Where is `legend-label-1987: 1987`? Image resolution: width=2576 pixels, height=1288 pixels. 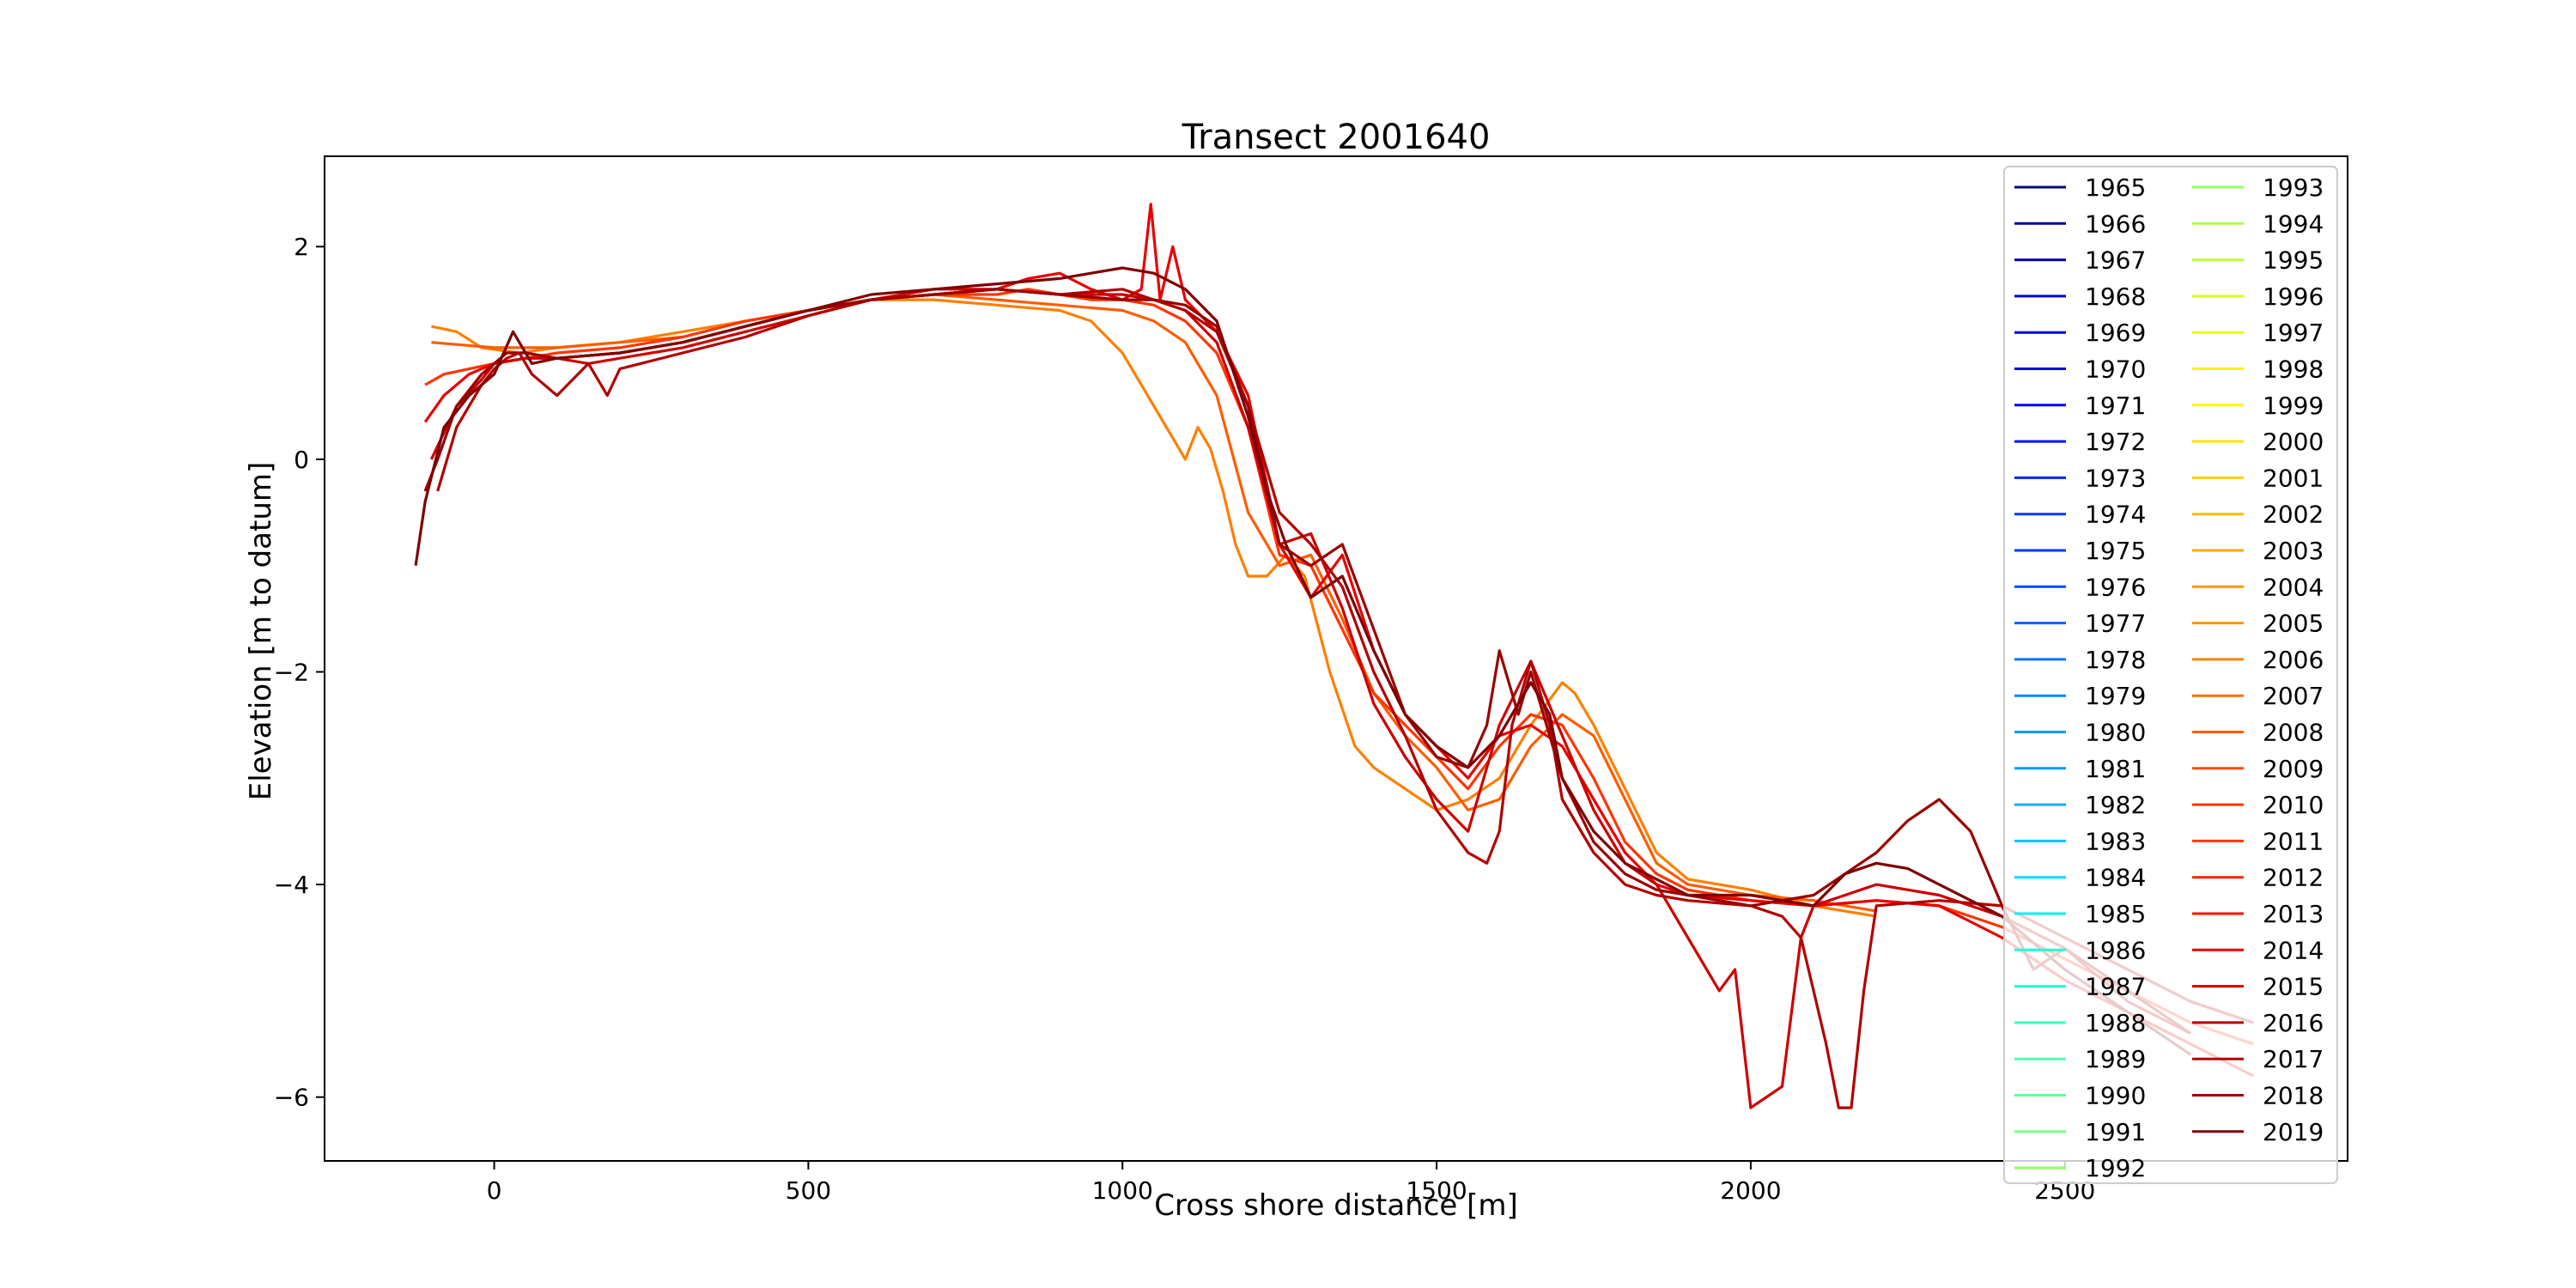 legend-label-1987: 1987 is located at coordinates (2115, 987).